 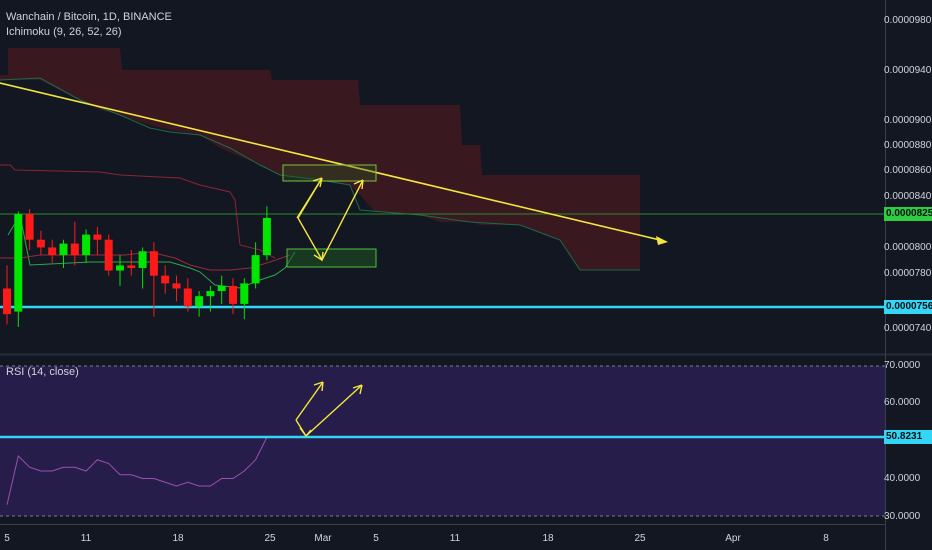 I want to click on tenkan-line, so click(x=151, y=251).